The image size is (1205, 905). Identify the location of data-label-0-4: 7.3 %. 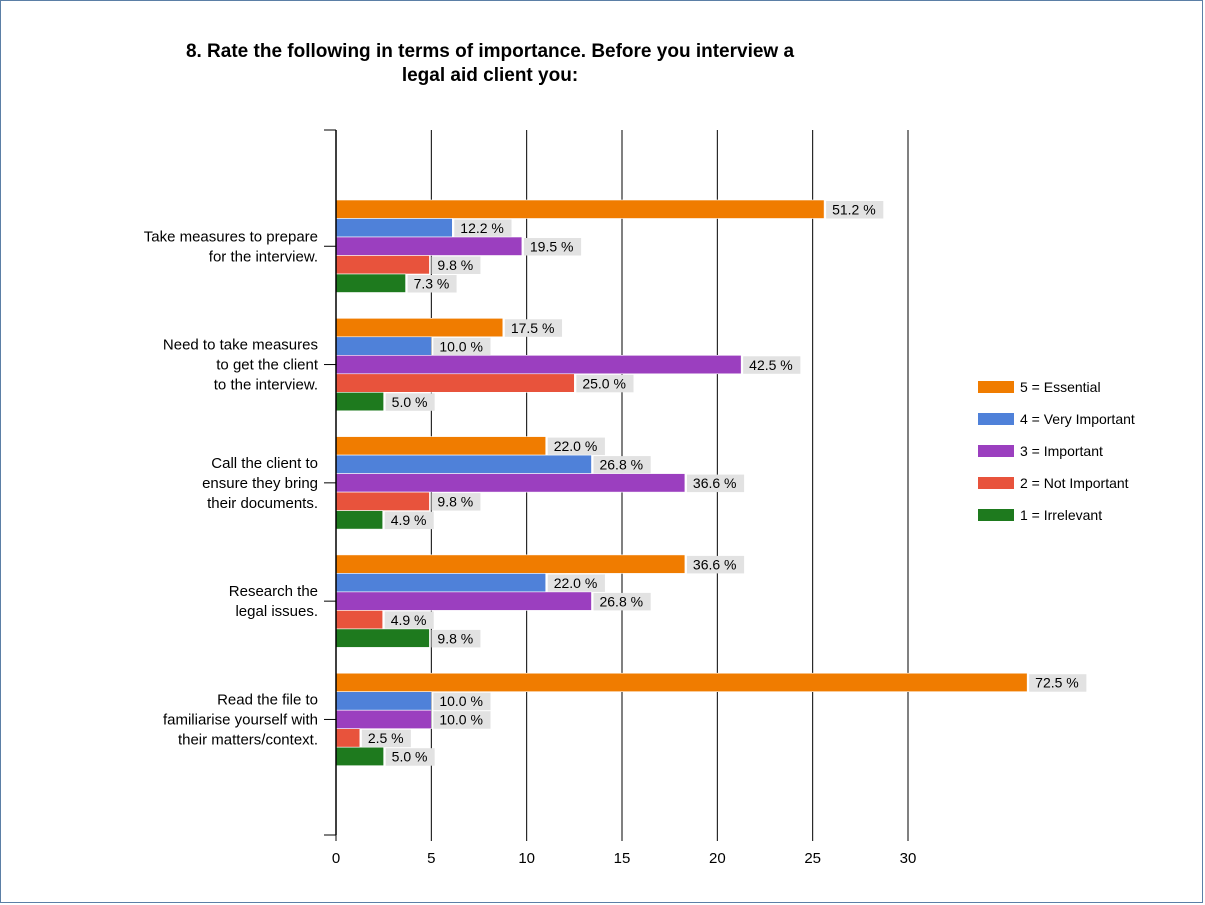
(432, 284).